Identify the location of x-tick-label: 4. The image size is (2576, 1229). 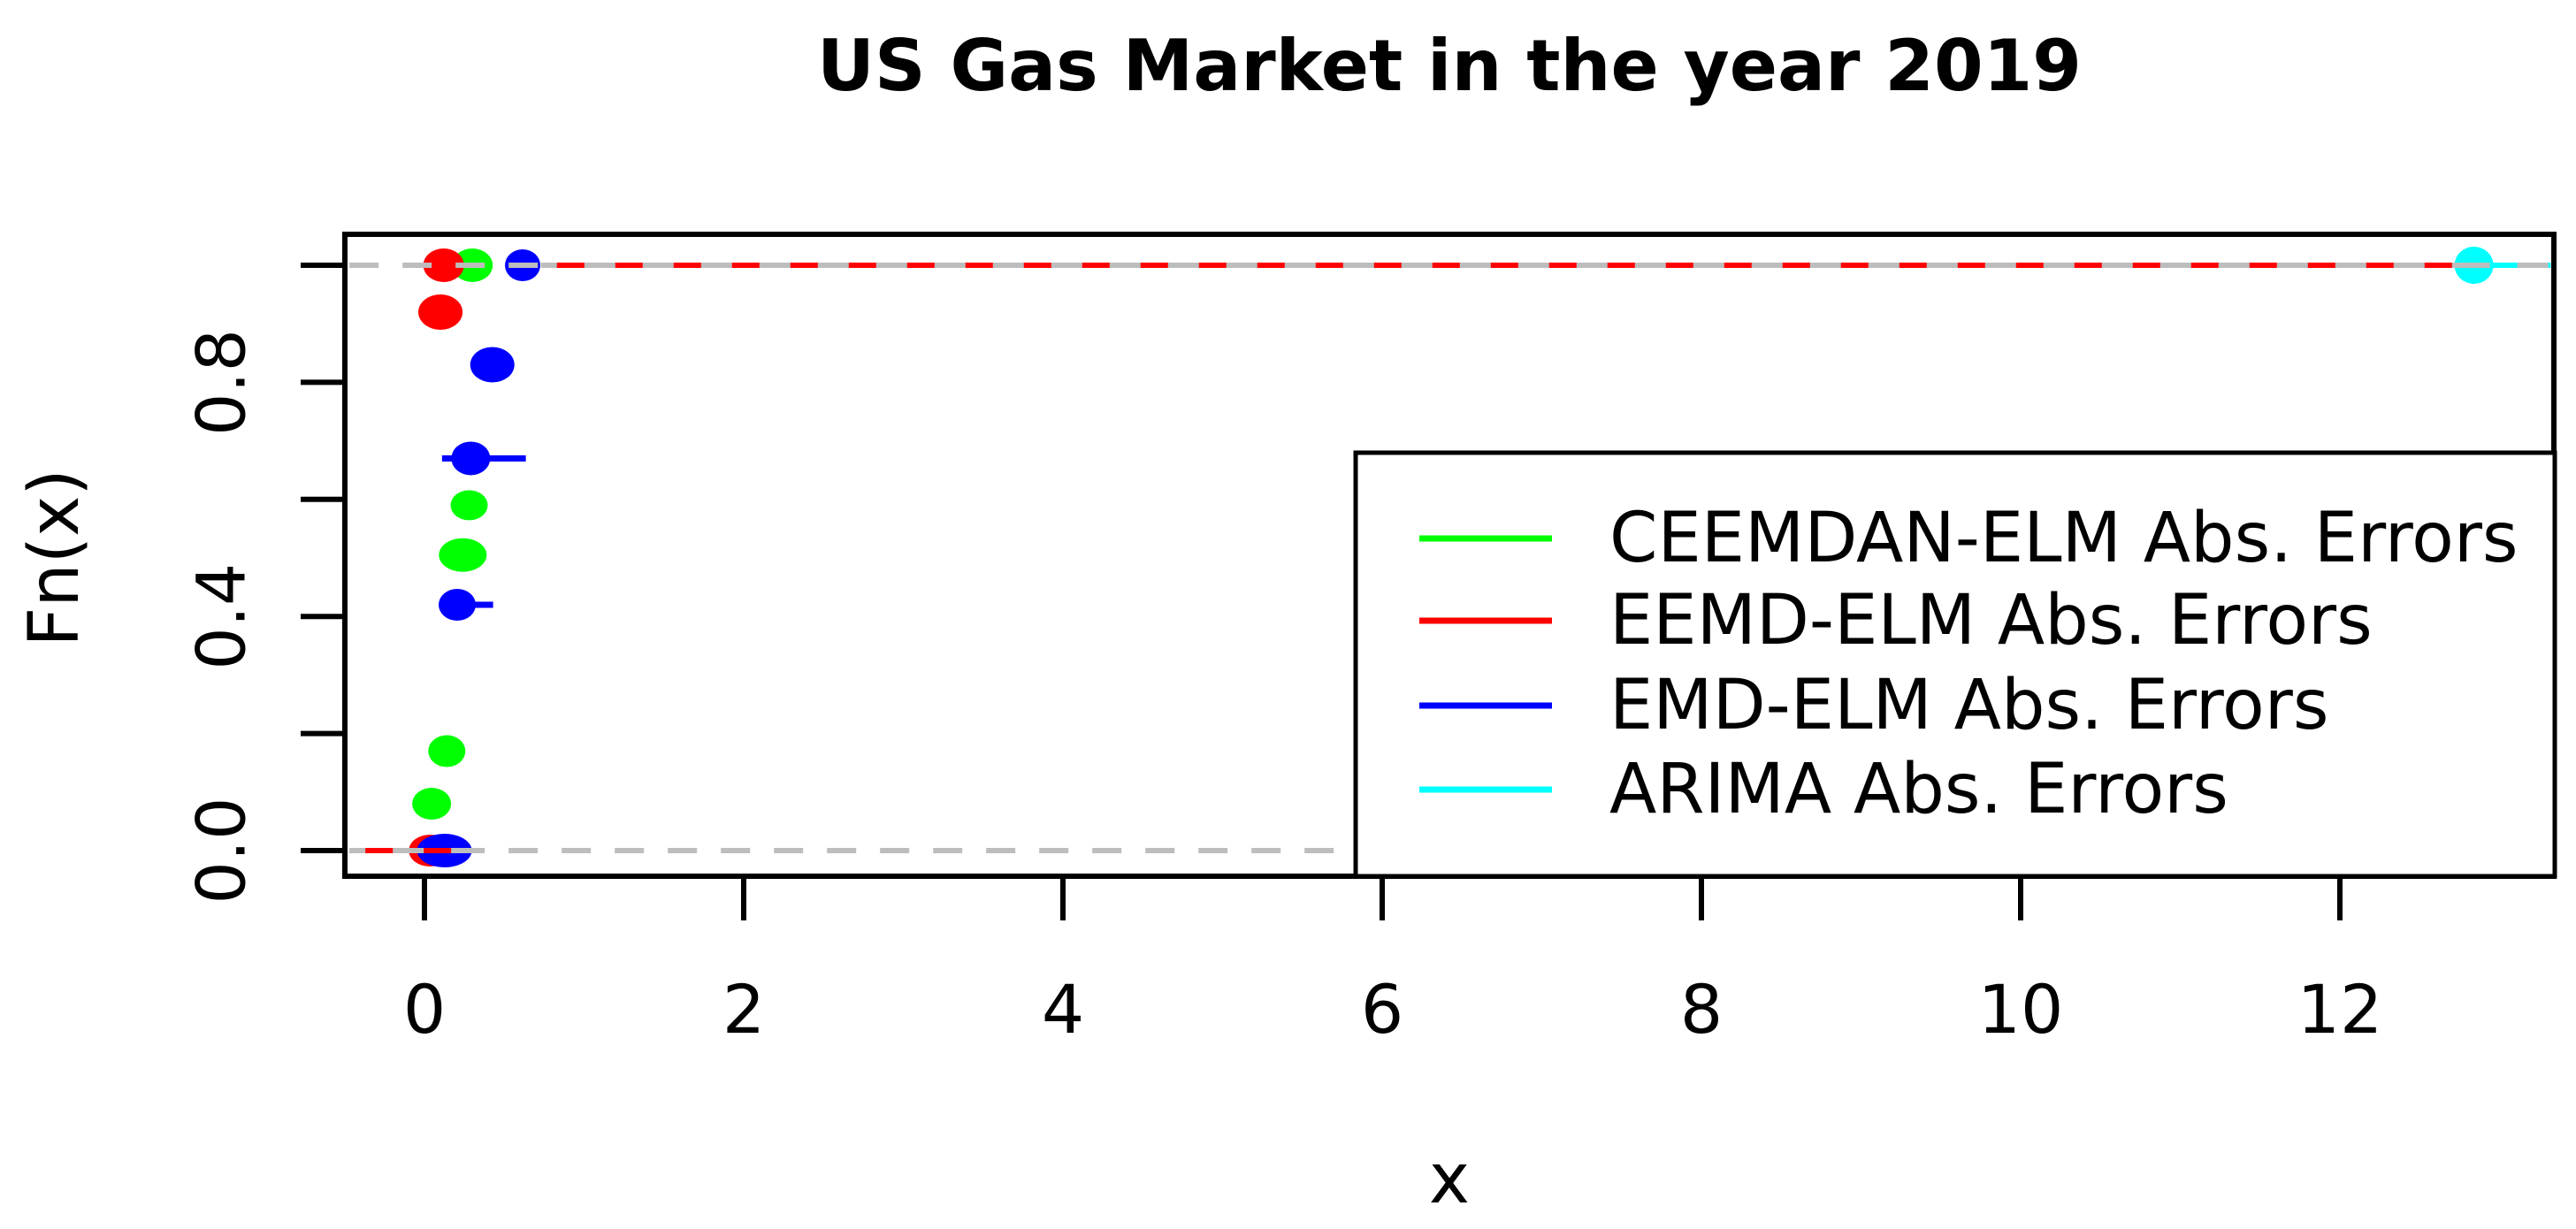
(1063, 1009).